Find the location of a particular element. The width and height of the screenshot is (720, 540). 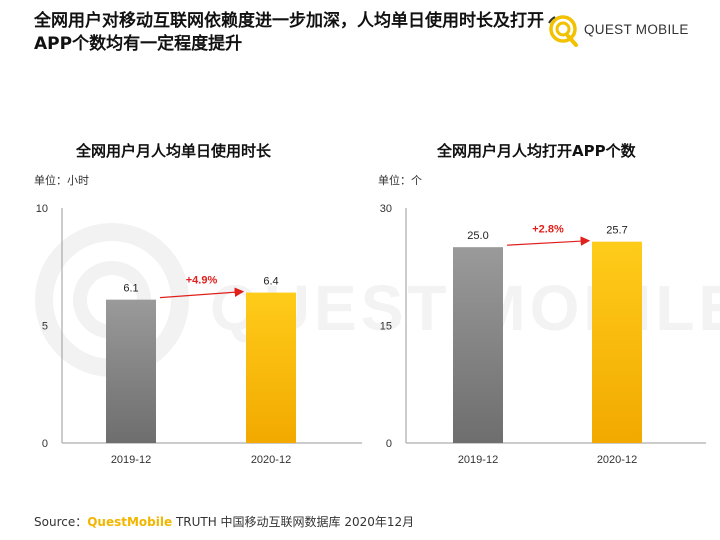

chart1-y-tick: 0 is located at coordinates (45, 444).